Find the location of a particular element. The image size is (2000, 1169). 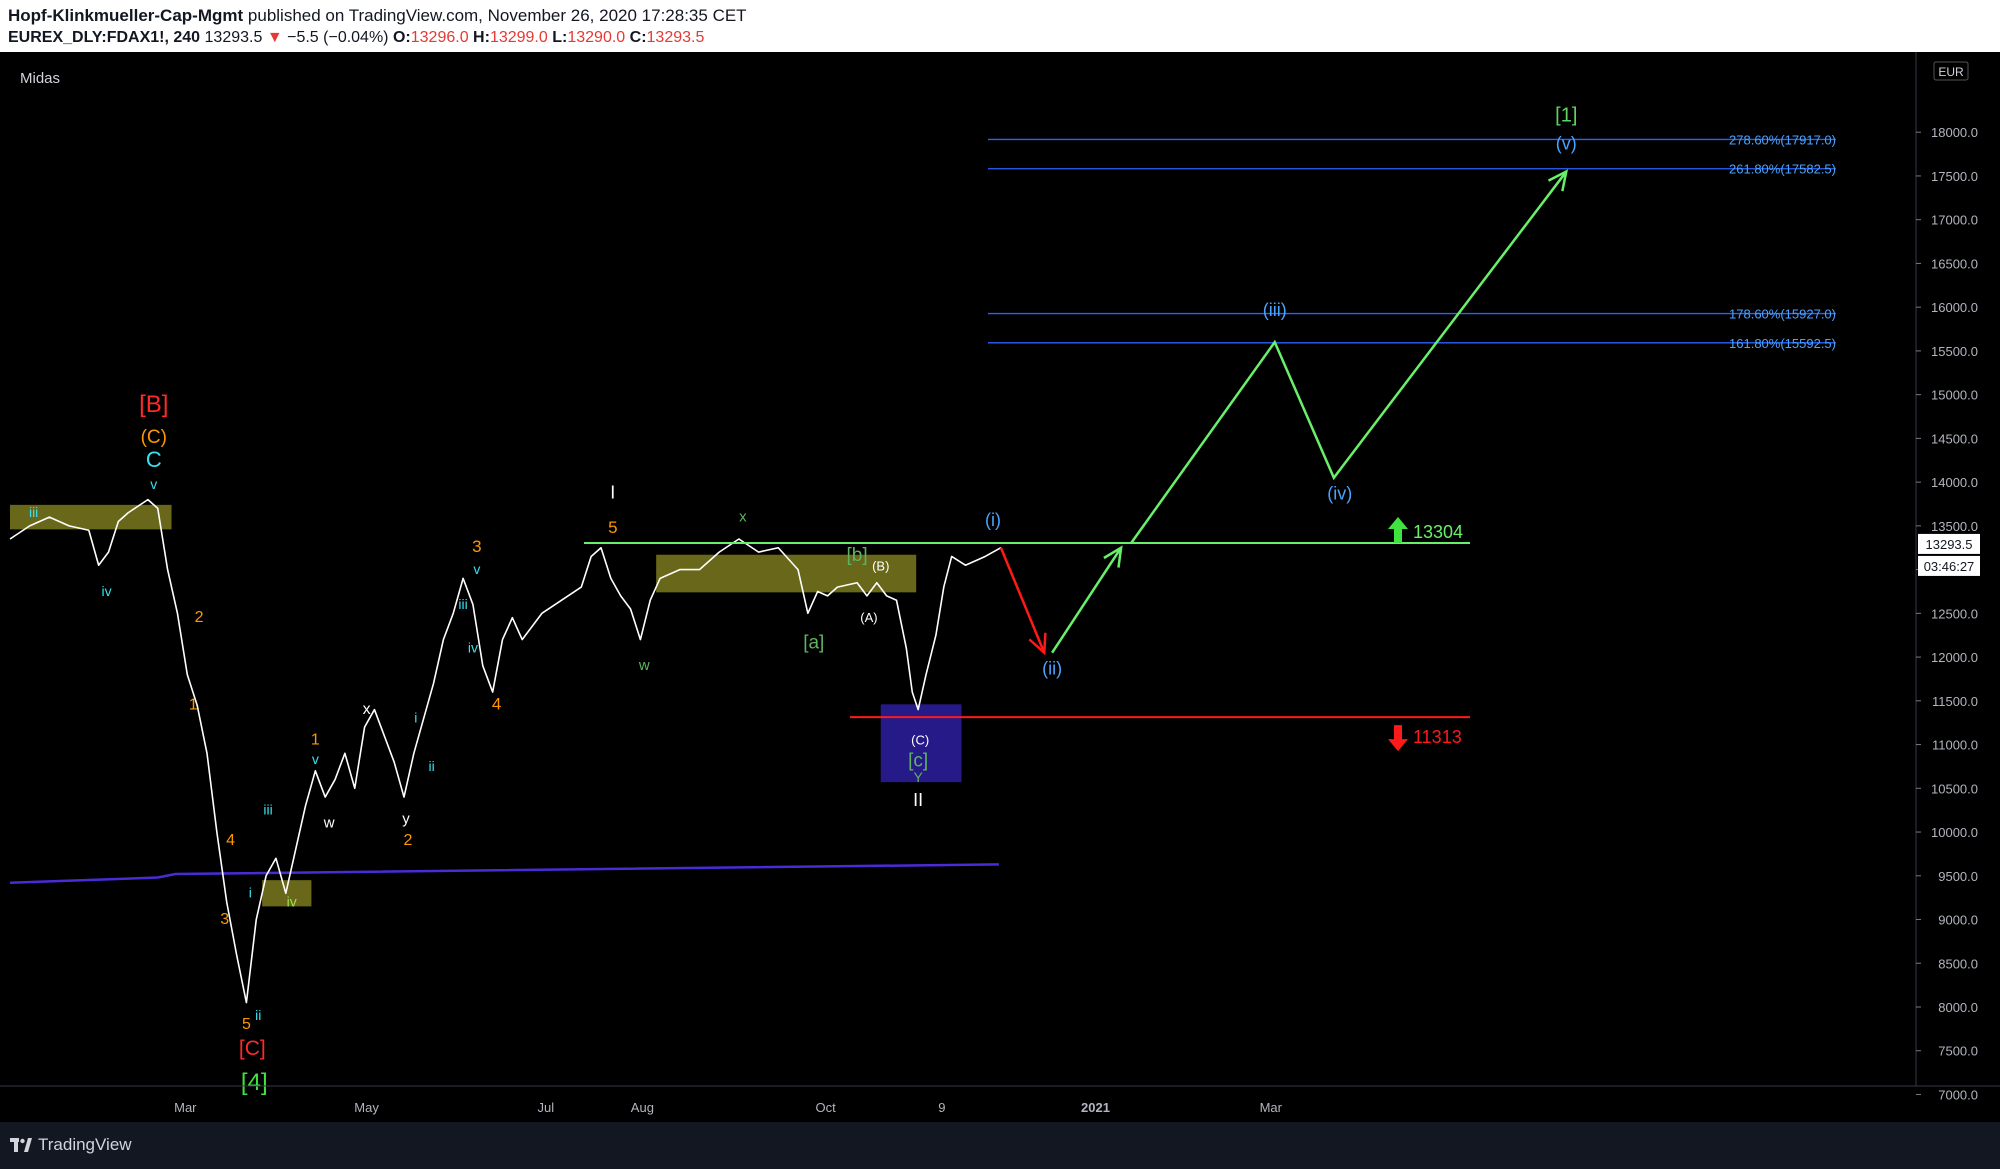

wave-label: I is located at coordinates (612, 493).